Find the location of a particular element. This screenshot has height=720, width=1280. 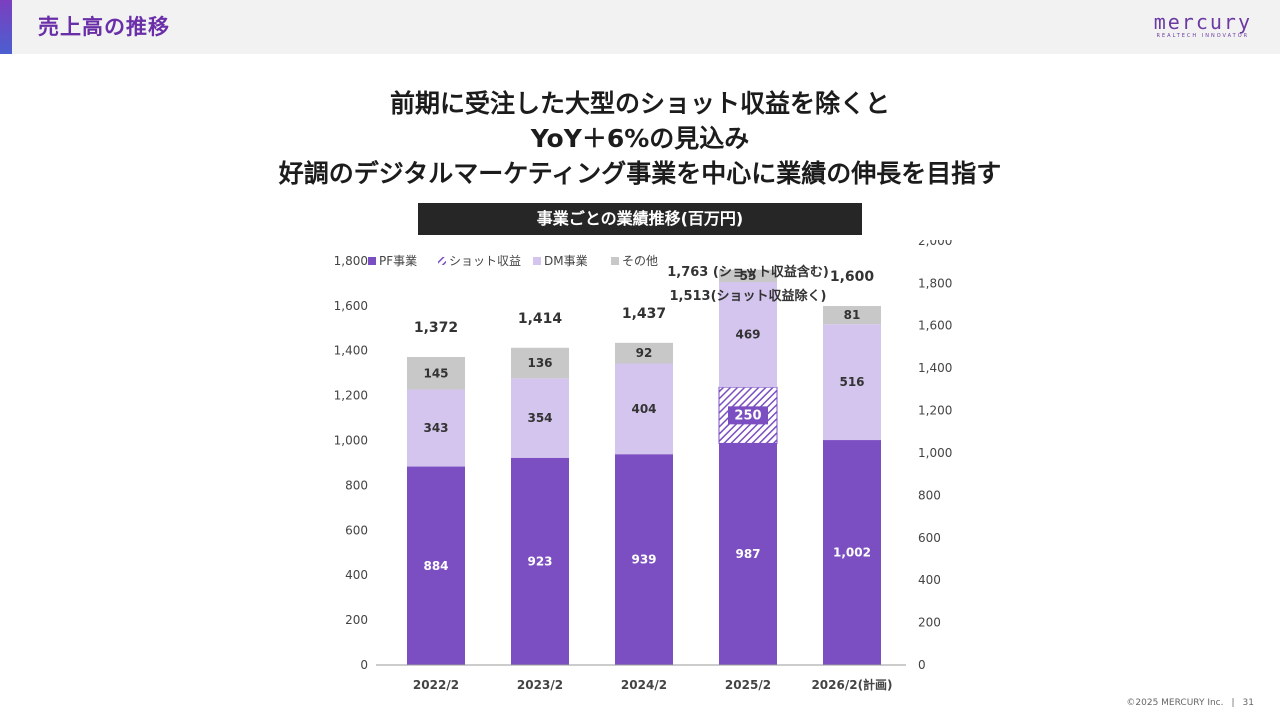

data-label-background is located at coordinates (748, 415).